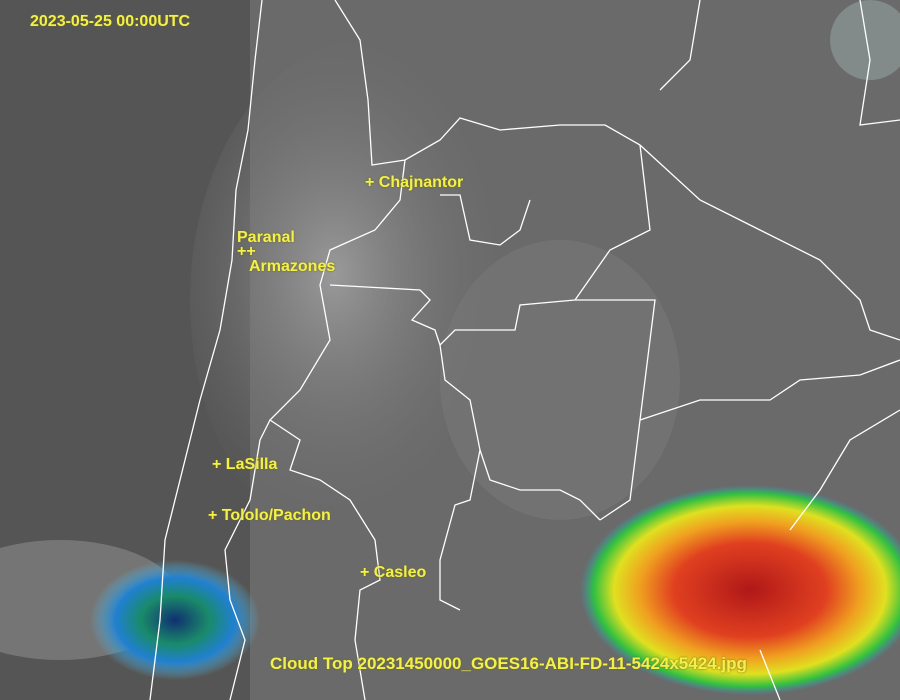 This screenshot has height=700, width=900. I want to click on site-label-lasilla: + LaSilla, so click(245, 464).